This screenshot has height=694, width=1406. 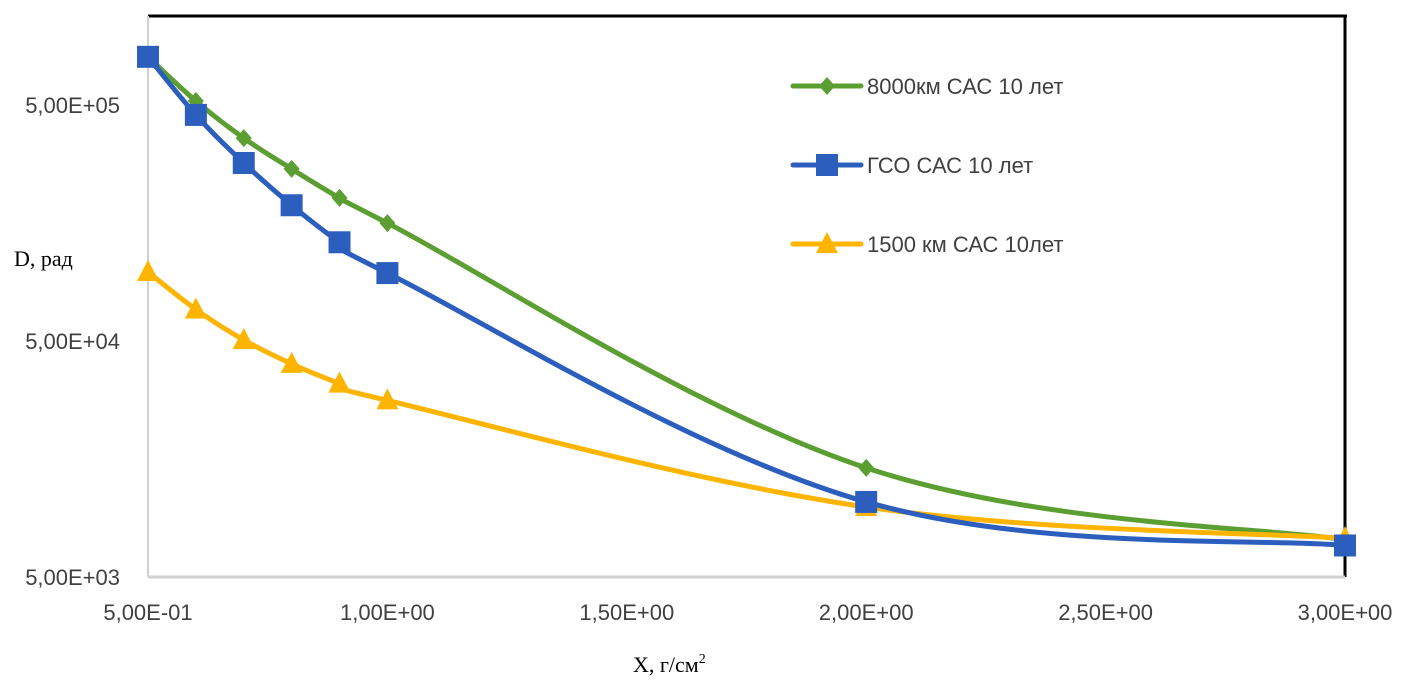 What do you see at coordinates (666, 664) in the screenshot?
I see `x-axis-title-text: X, г/см` at bounding box center [666, 664].